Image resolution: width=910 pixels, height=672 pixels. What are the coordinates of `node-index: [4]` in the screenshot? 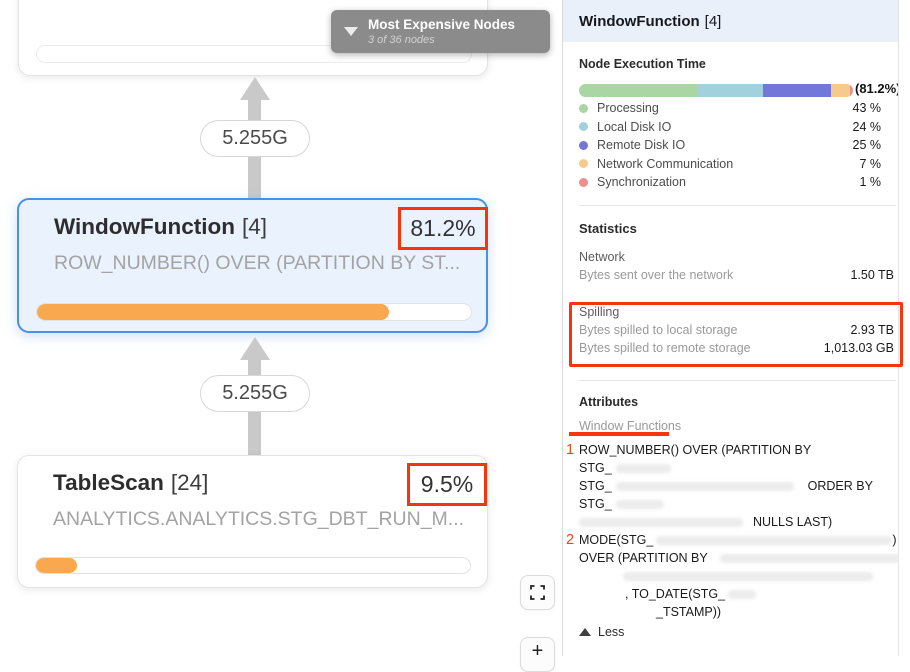 It's located at (255, 226).